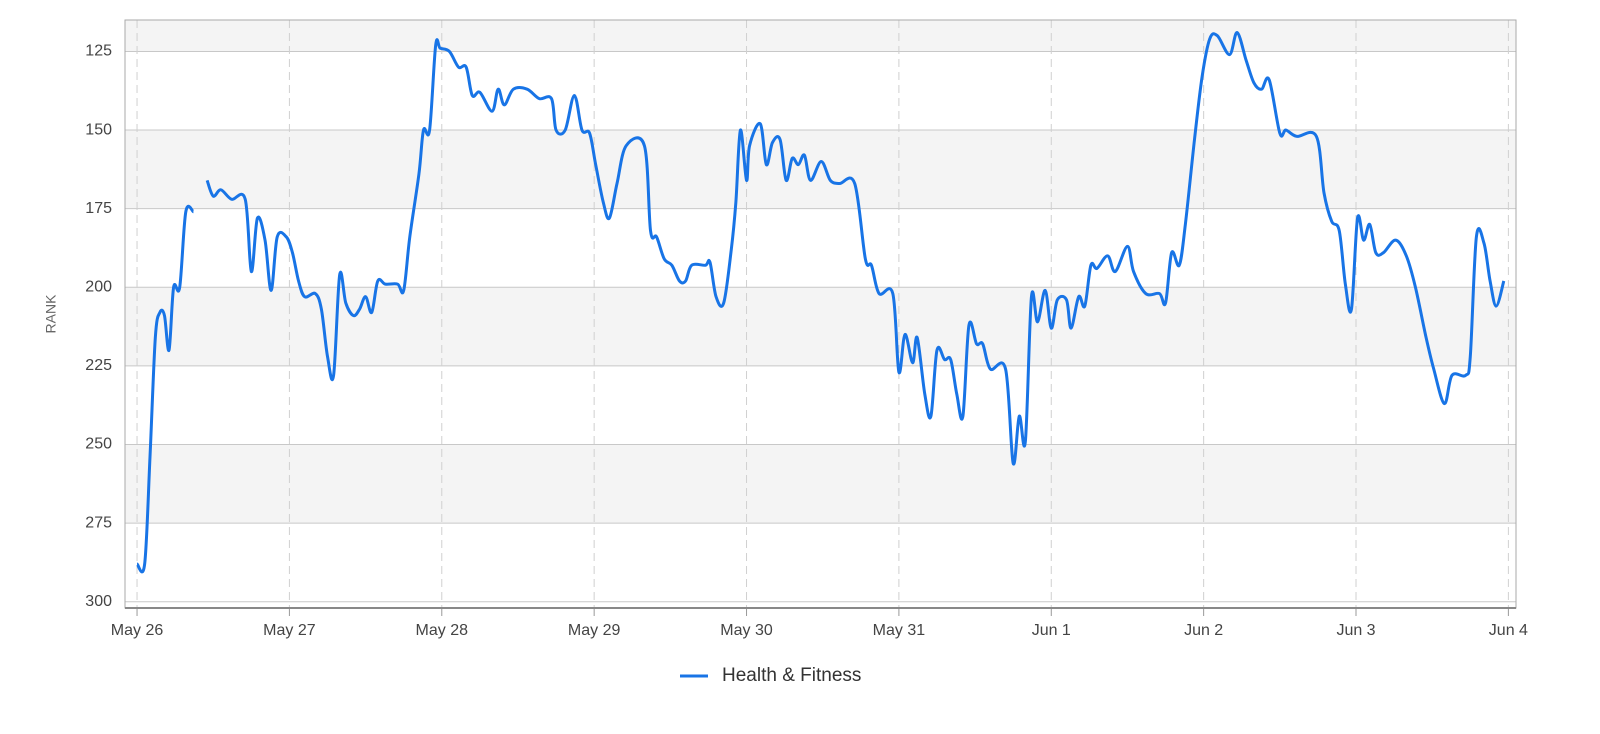 This screenshot has width=1600, height=734. Describe the element at coordinates (98, 129) in the screenshot. I see `y-tick-label: 150` at that location.